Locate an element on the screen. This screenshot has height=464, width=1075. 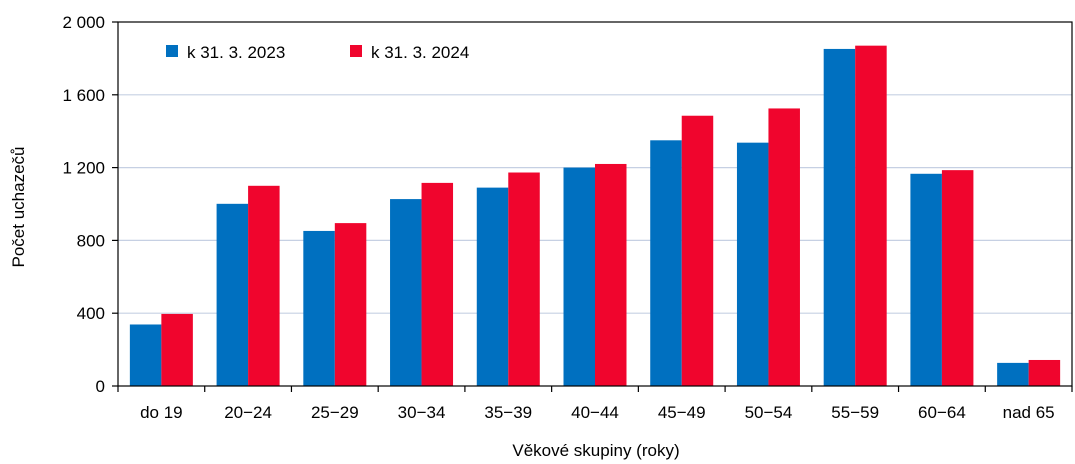
legend-label: k 31. 3. 2023 is located at coordinates (236, 52).